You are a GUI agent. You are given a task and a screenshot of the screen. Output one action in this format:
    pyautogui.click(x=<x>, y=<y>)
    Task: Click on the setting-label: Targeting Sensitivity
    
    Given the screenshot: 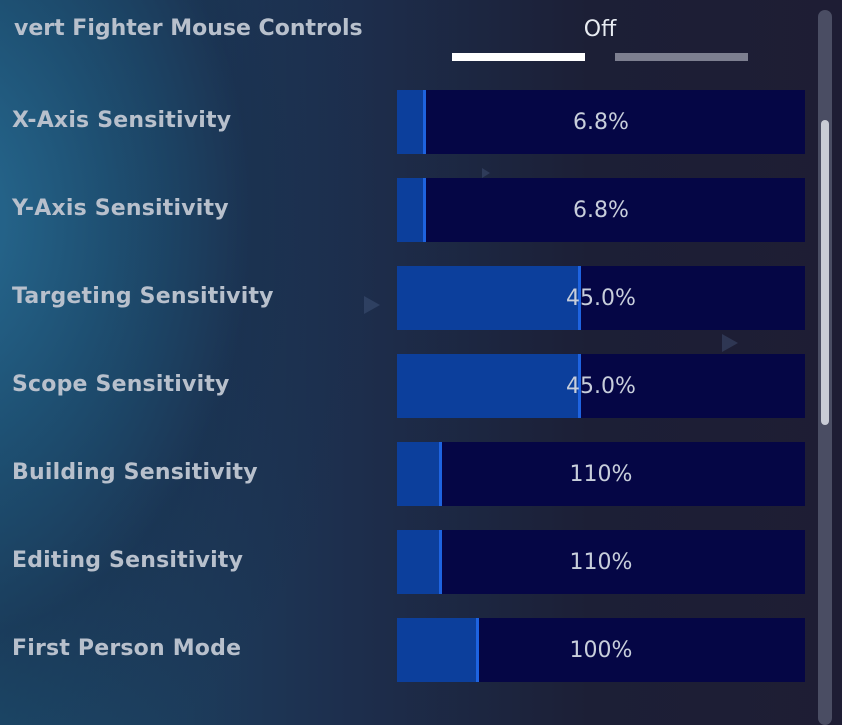 What is the action you would take?
    pyautogui.click(x=143, y=296)
    